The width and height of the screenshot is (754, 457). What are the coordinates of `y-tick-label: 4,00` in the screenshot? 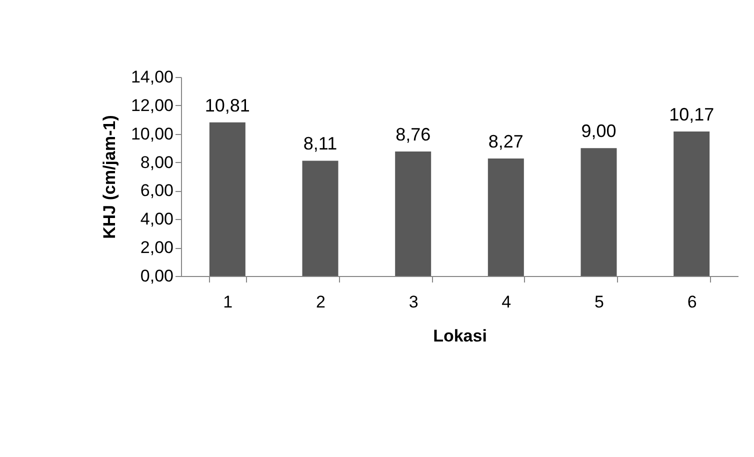 It's located at (157, 219).